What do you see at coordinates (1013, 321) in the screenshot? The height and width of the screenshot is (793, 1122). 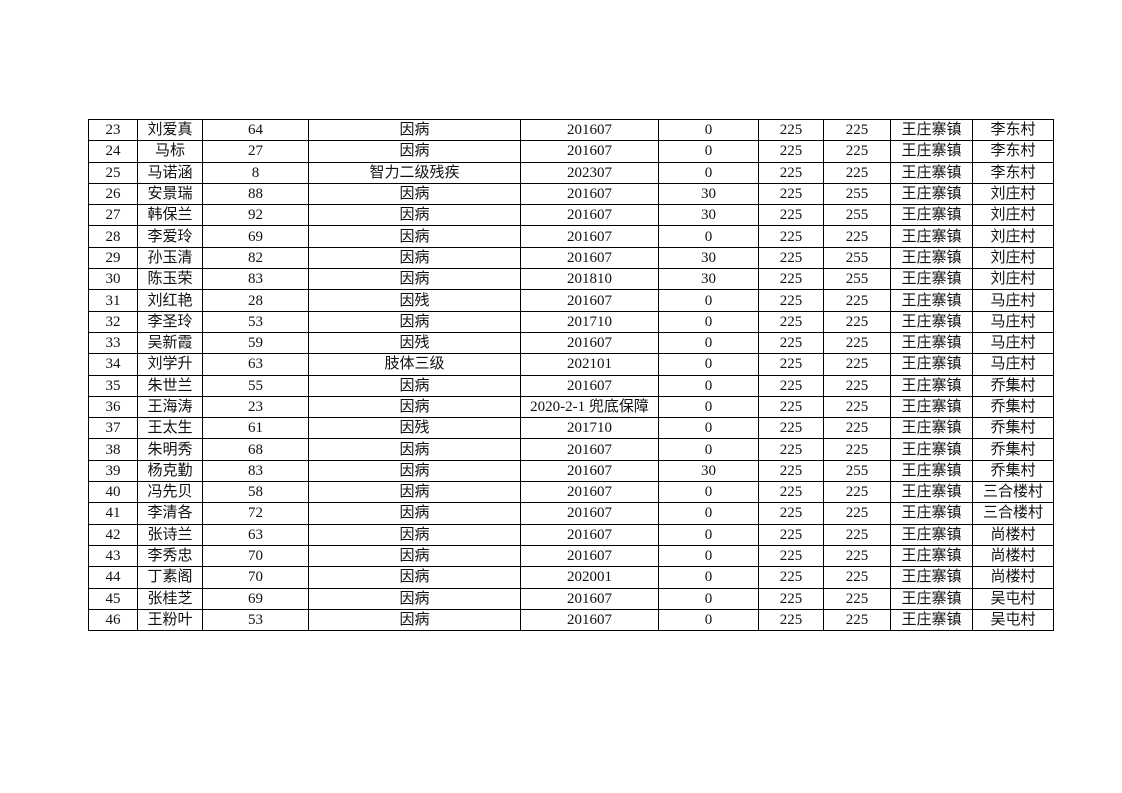 I see `cell-village: 马庄村` at bounding box center [1013, 321].